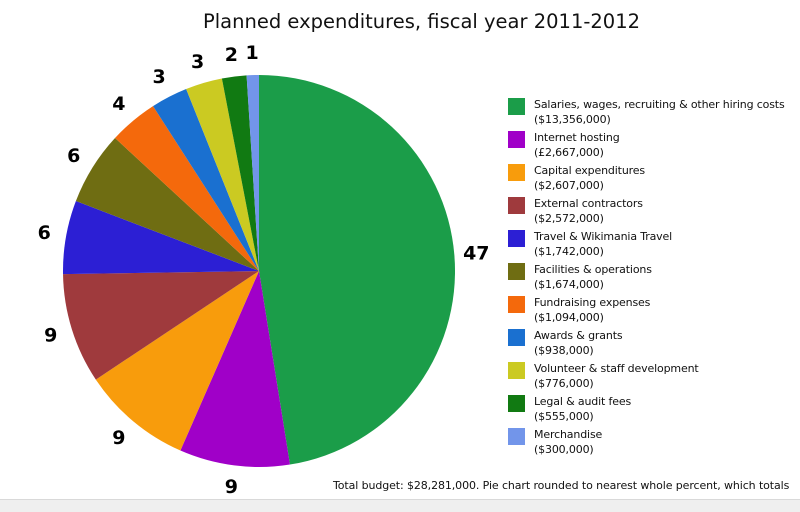 The height and width of the screenshot is (512, 800). I want to click on pie-percent-label-6: 4, so click(118, 104).